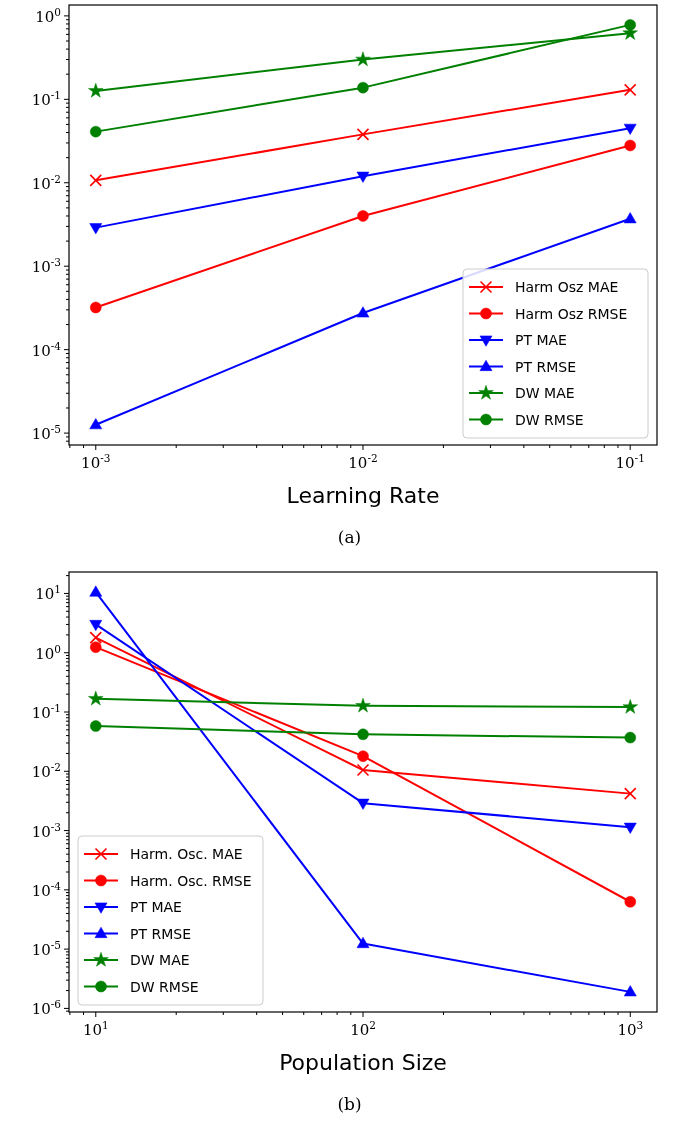 The image size is (683, 1126). I want to click on x-tick-label: 10$^{1}$, so click(95, 1029).